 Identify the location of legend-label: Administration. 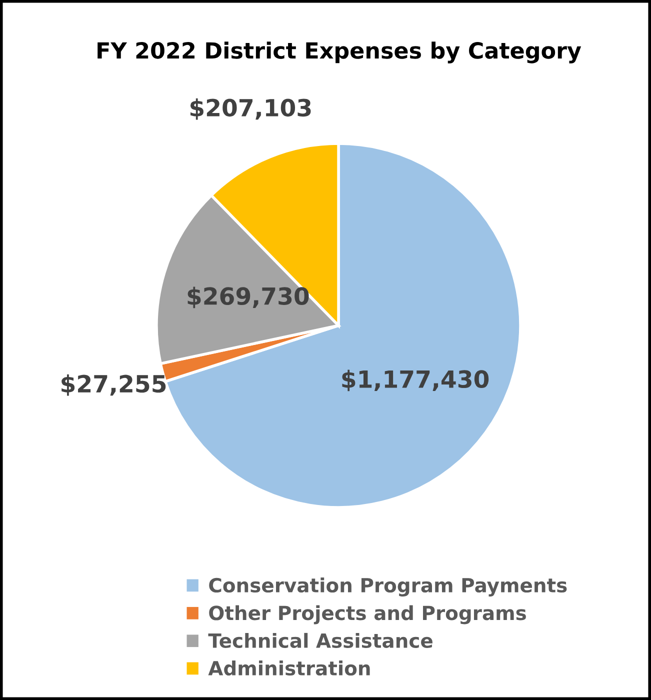
(289, 668).